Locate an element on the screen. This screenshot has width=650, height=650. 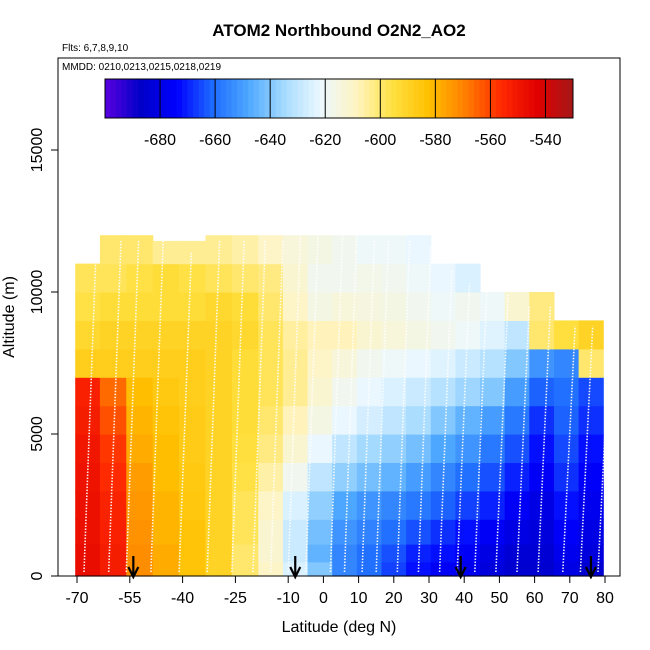
x-tick-label: 70 is located at coordinates (570, 598).